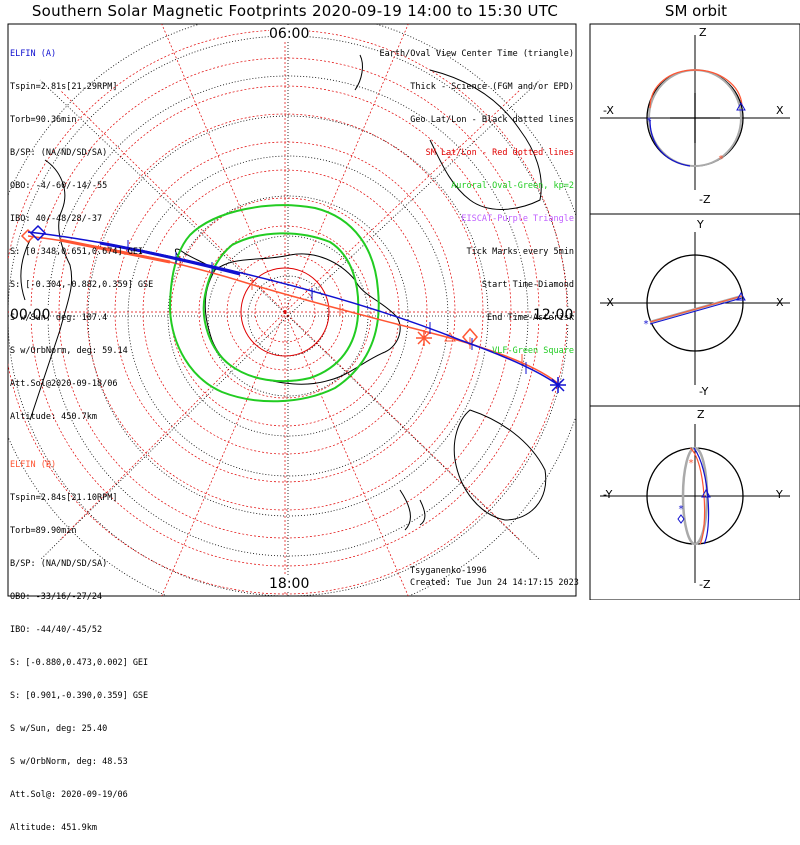 This screenshot has width=800, height=845. What do you see at coordinates (59, 186) in the screenshot?
I see `probe-a-line: OBO: -4/-60/-14/-55` at bounding box center [59, 186].